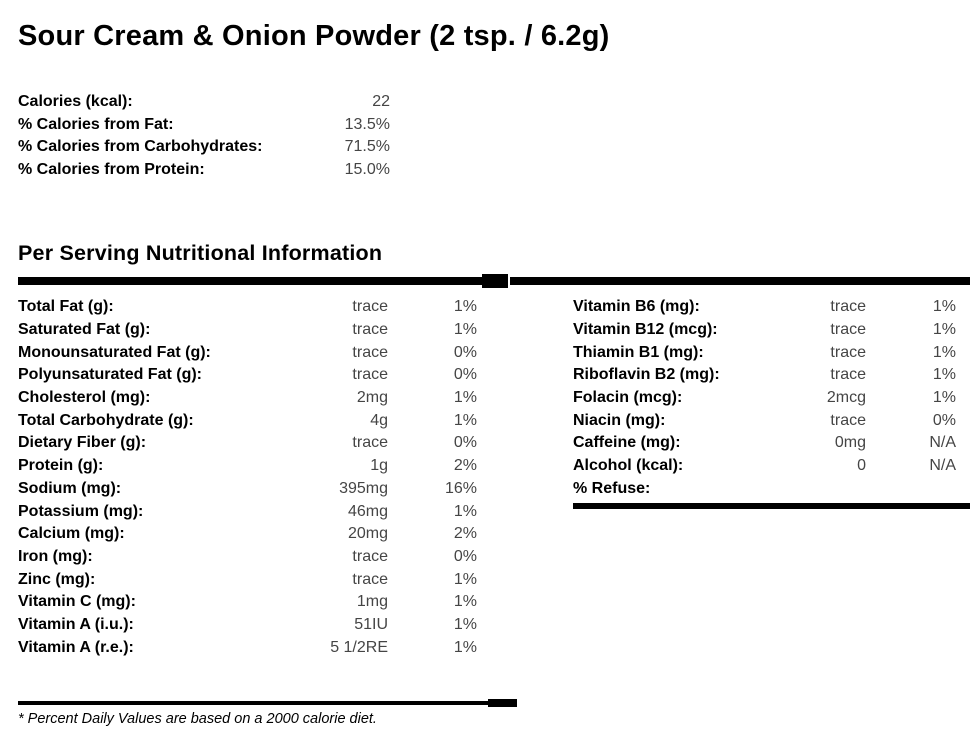  I want to click on nutrient-label: Cholesterol (mg):, so click(84, 398).